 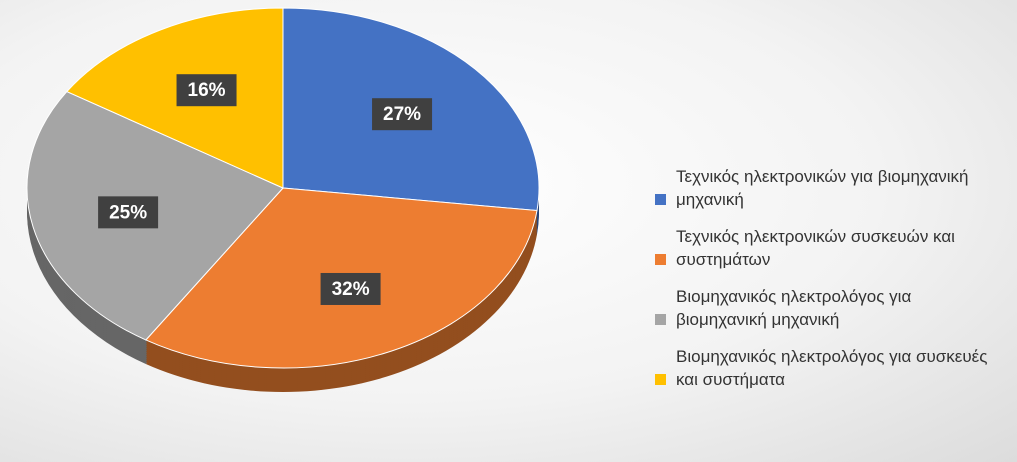 I want to click on data-label: 27%, so click(x=402, y=114).